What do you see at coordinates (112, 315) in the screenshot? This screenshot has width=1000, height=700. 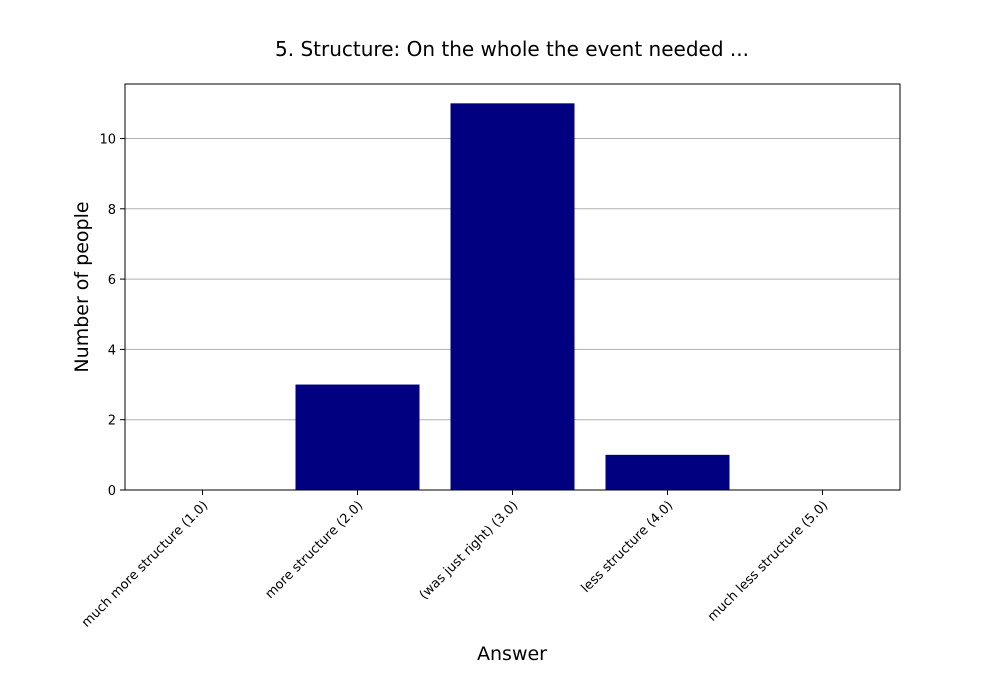 I see `y-axis-ticks: 0 2 4 6 8 10` at bounding box center [112, 315].